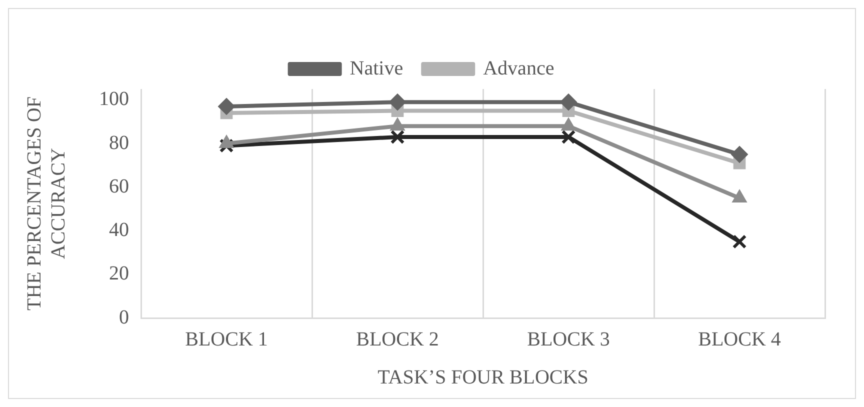 This screenshot has width=864, height=407. Describe the element at coordinates (377, 68) in the screenshot. I see `legend-label: Native` at that location.